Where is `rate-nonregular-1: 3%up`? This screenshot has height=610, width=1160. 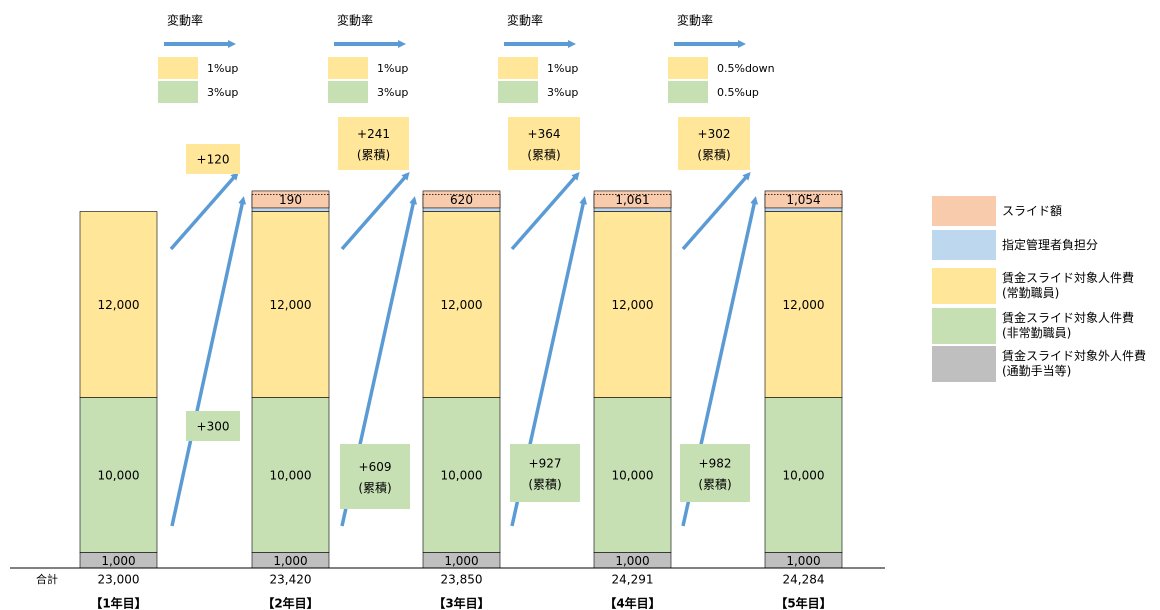 rate-nonregular-1: 3%up is located at coordinates (222, 92).